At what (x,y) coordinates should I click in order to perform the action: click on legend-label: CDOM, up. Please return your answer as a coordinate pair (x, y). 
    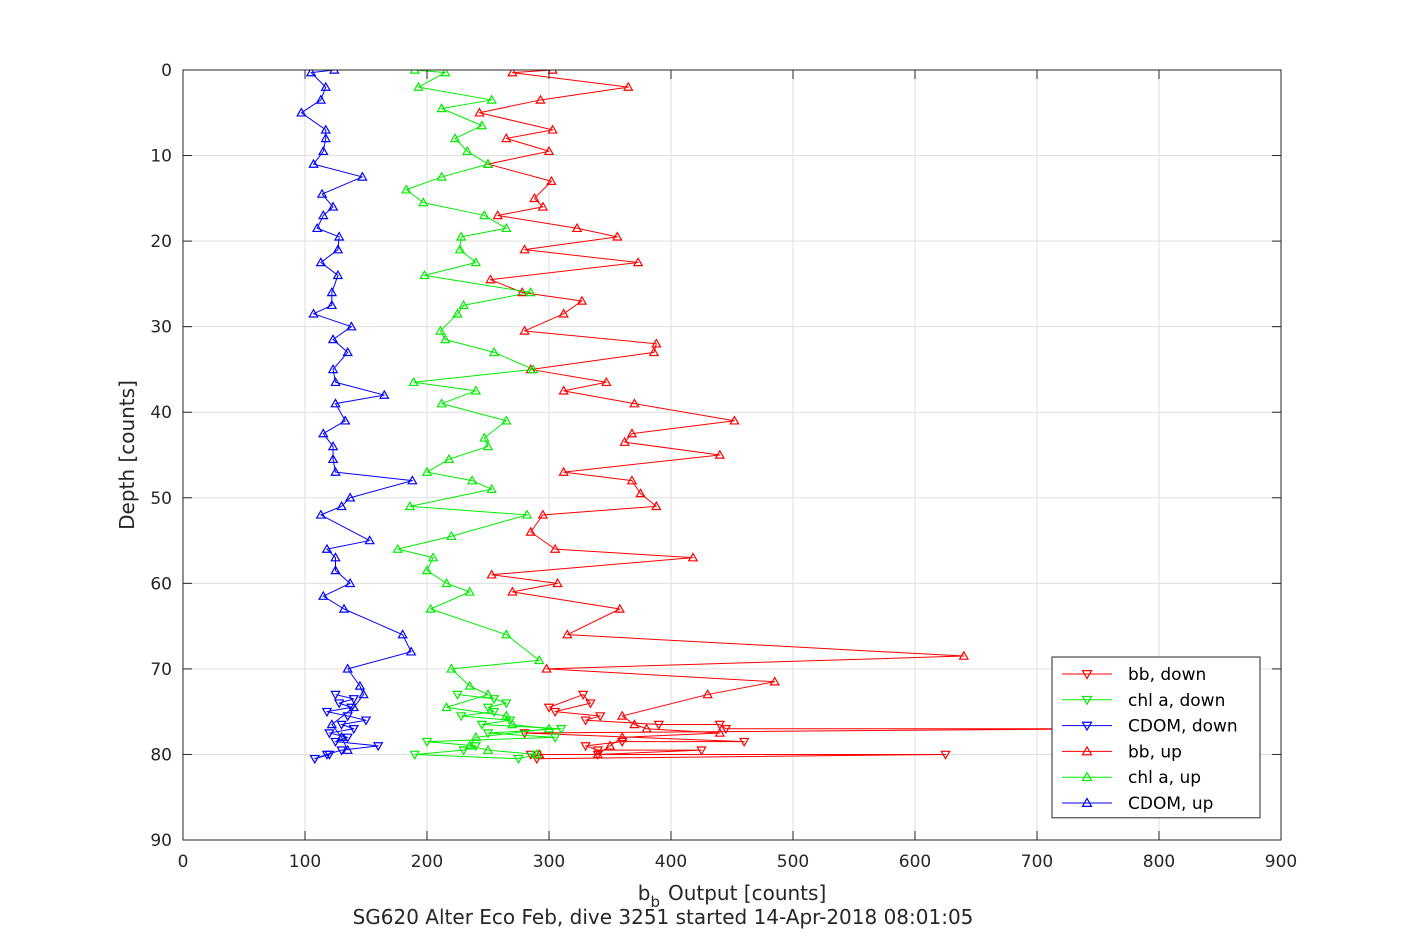
    Looking at the image, I should click on (1170, 804).